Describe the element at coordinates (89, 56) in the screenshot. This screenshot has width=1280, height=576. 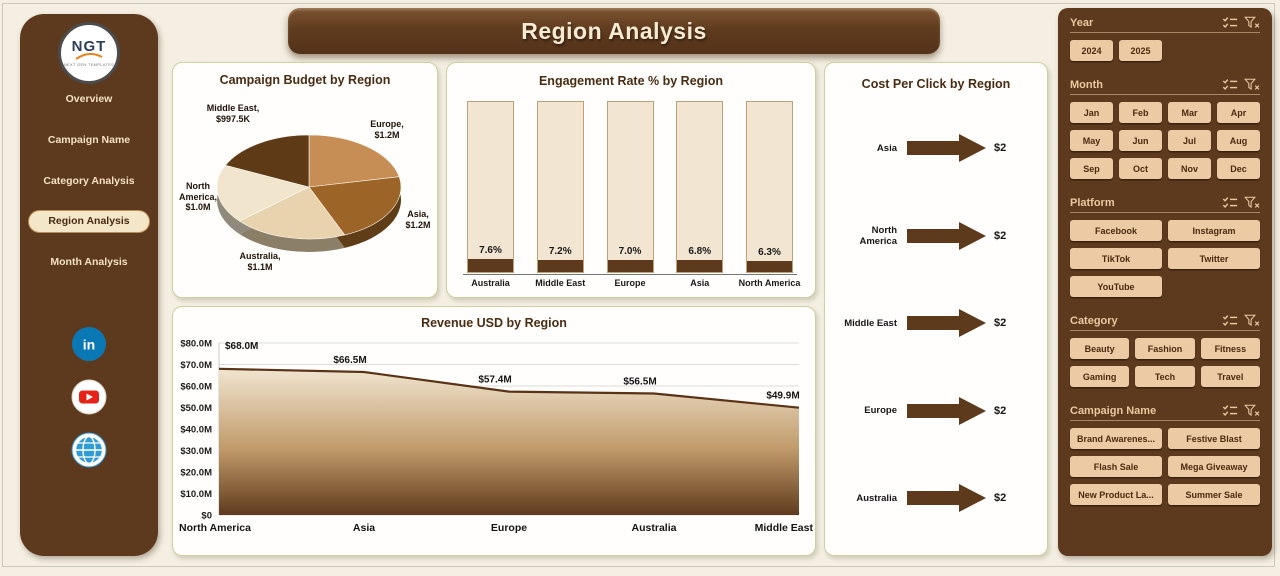
I see `logo-swoosh-icon` at that location.